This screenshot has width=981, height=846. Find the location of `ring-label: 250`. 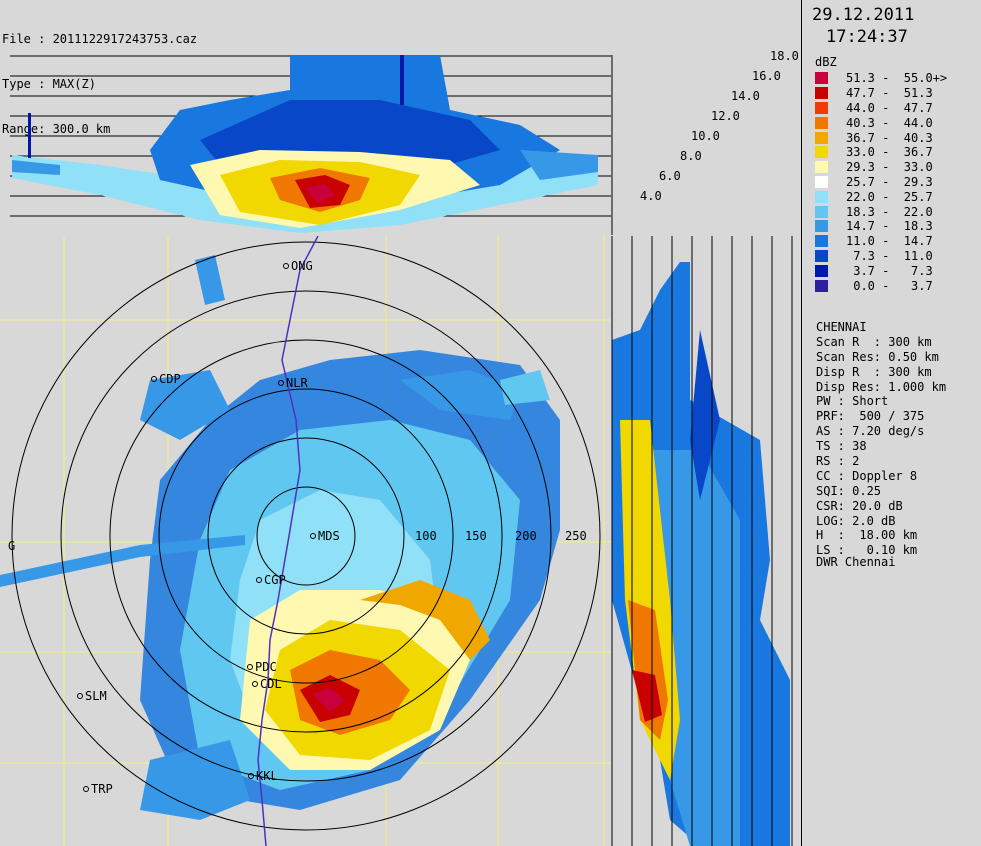

ring-label: 250 is located at coordinates (576, 536).